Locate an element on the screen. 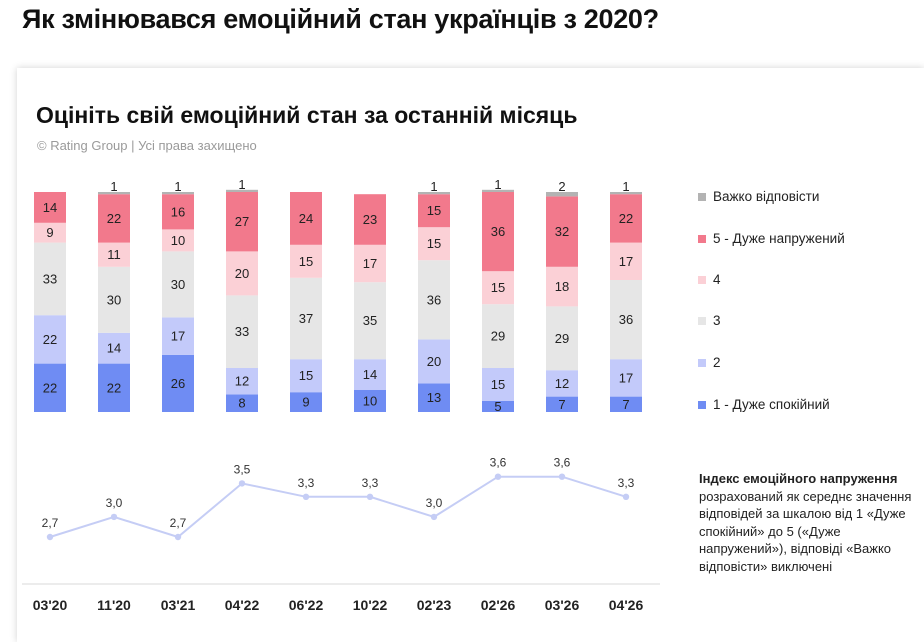 This screenshot has width=924, height=642. bar-value-label: 33 is located at coordinates (242, 331).